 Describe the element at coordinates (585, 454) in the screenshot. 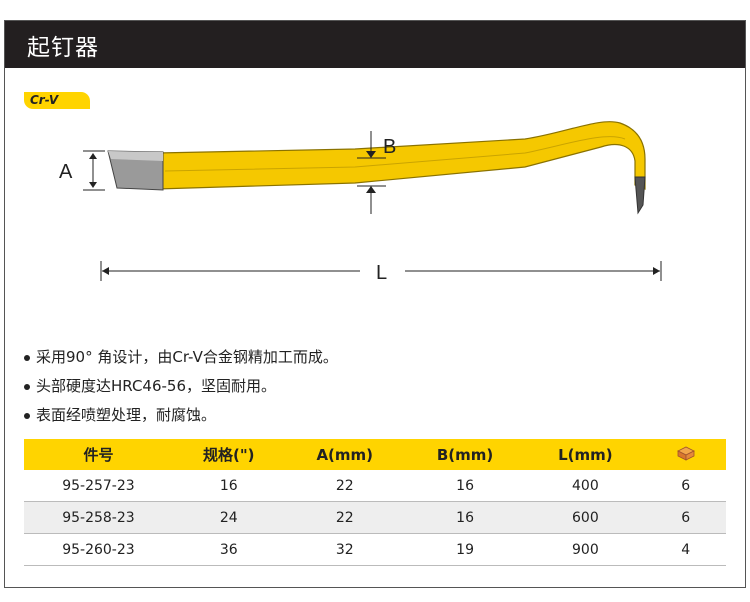

I see `header-l: L(mm)` at that location.